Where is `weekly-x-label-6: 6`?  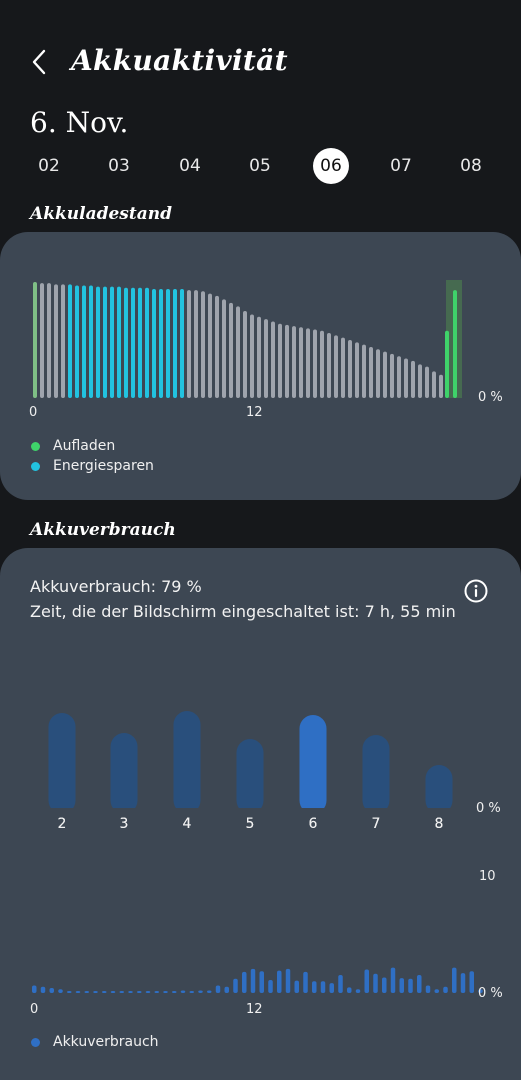
weekly-x-label-6: 6 is located at coordinates (313, 824).